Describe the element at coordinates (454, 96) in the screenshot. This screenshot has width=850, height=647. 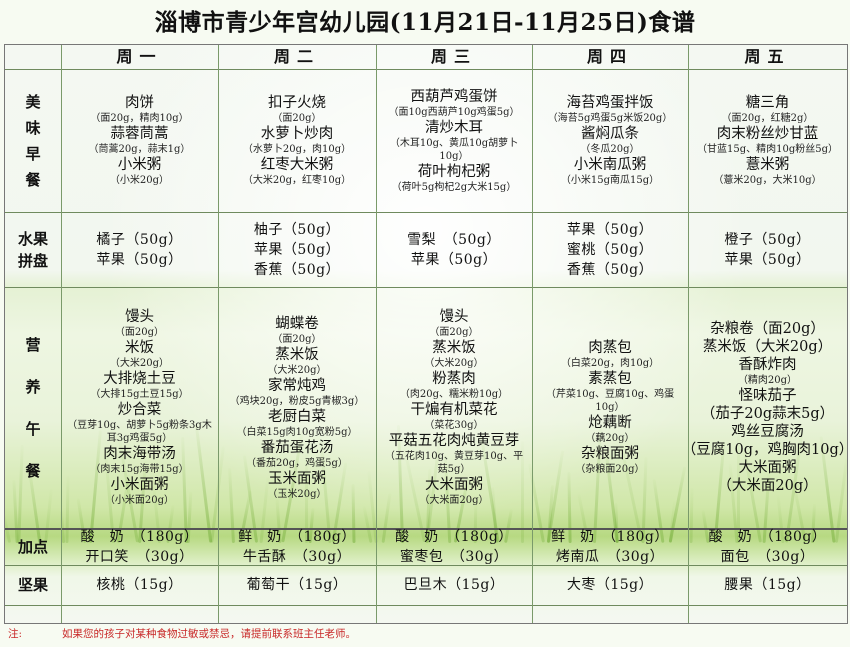
I see `dish-name: 西葫芦鸡蛋饼` at that location.